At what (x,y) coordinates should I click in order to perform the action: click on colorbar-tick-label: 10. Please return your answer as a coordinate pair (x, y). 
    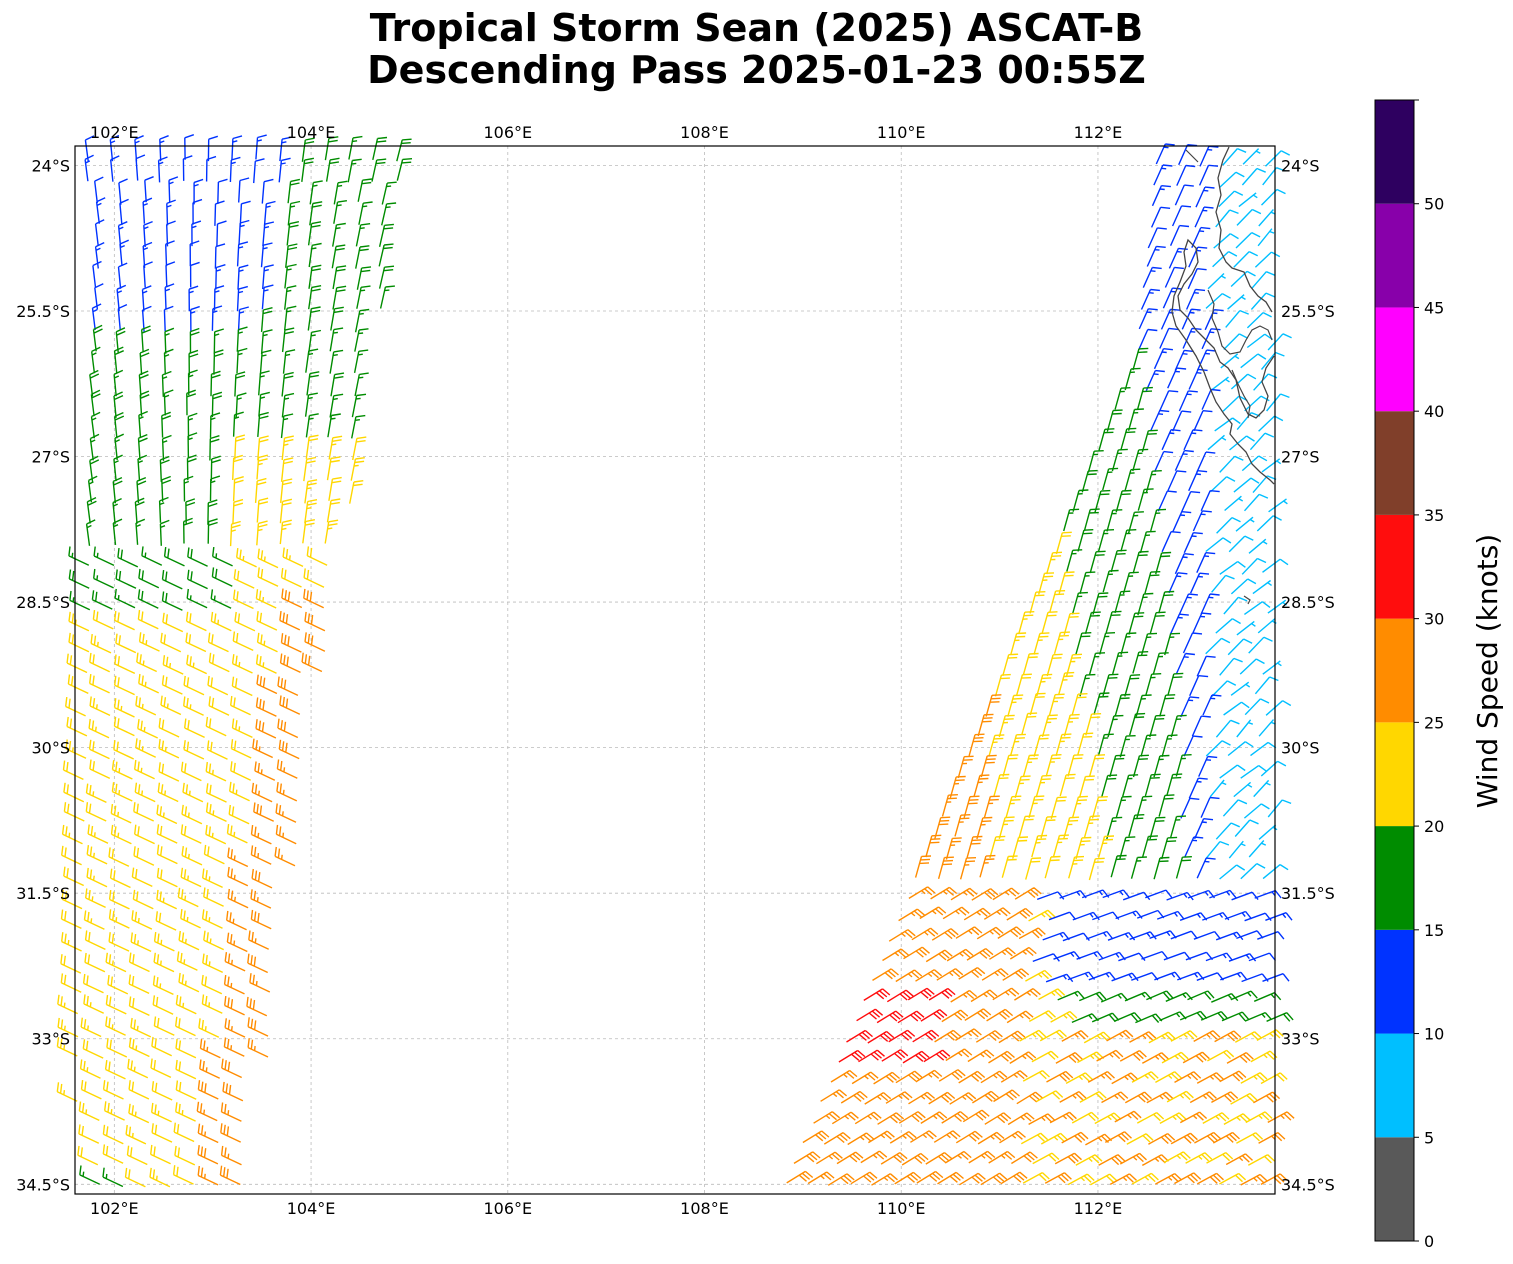
    Looking at the image, I should click on (1434, 1034).